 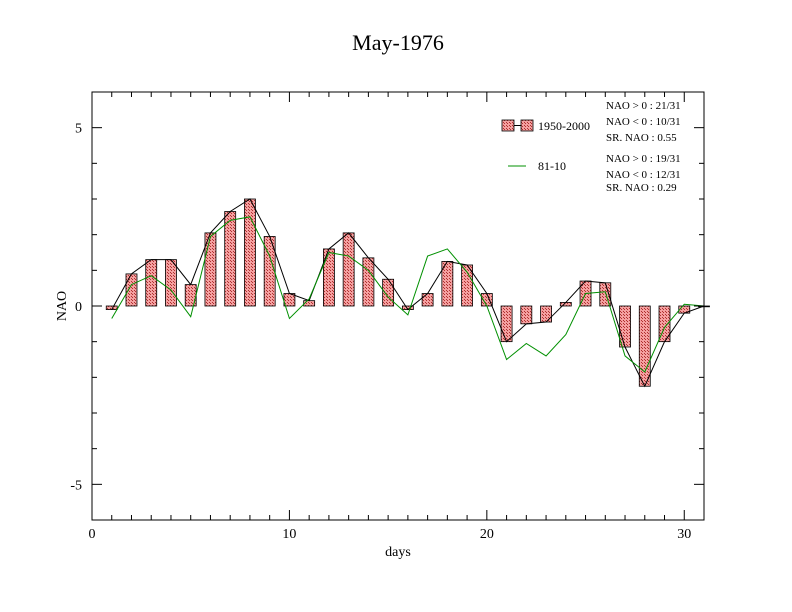 What do you see at coordinates (527, 125) in the screenshot?
I see `legend-bar-swatch-right` at bounding box center [527, 125].